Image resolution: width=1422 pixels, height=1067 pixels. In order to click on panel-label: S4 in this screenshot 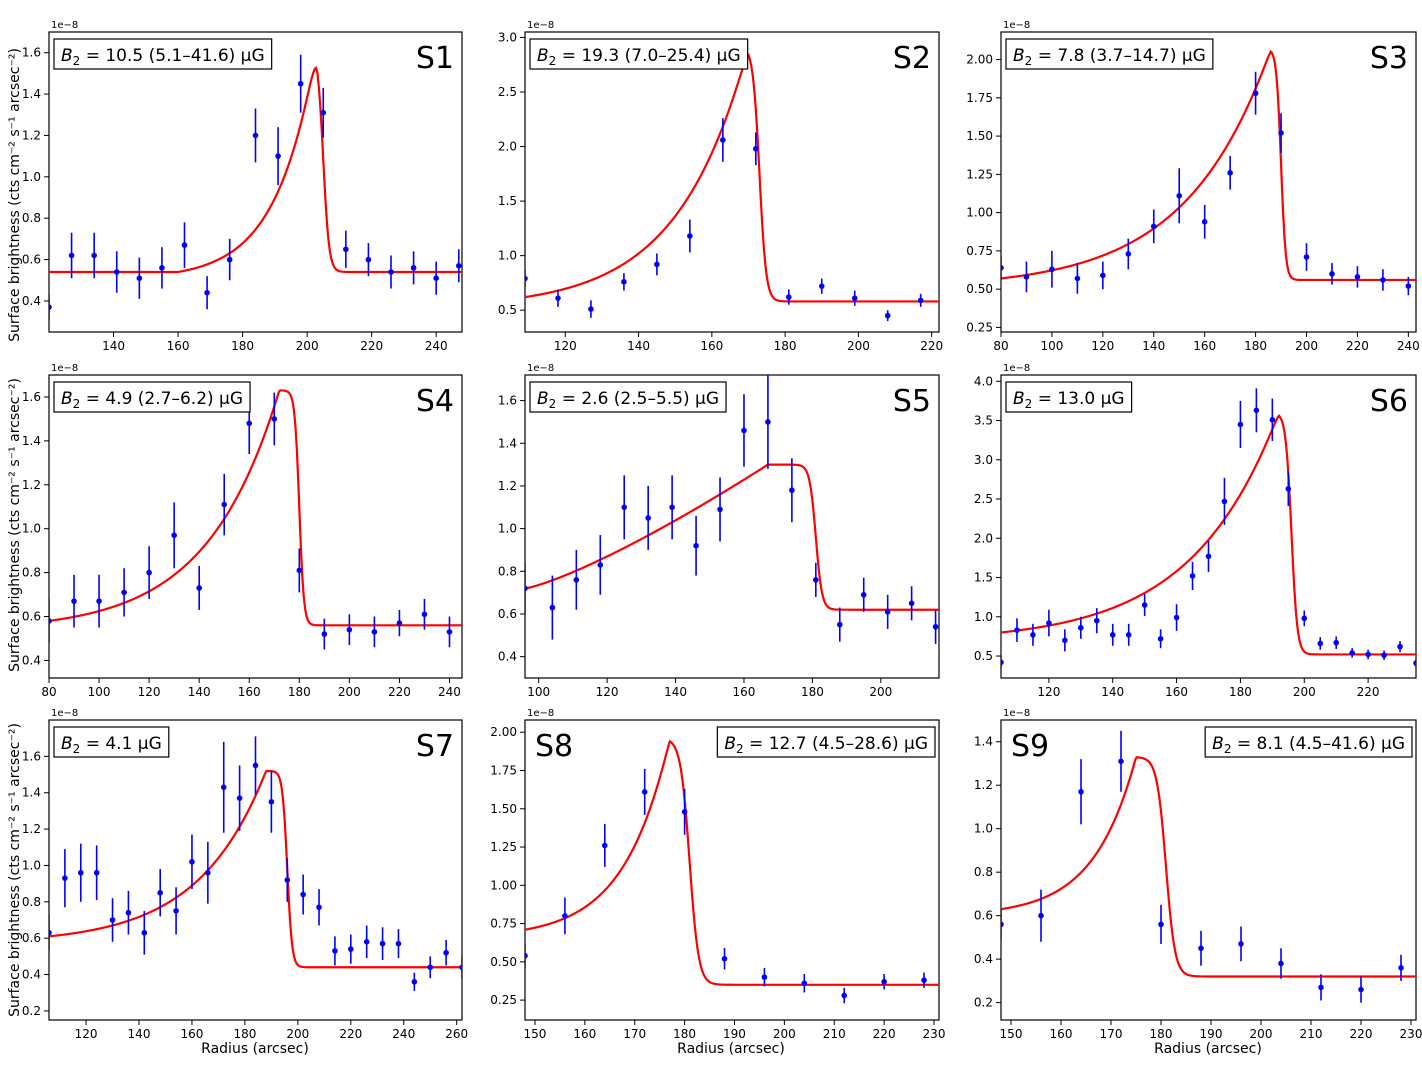, I will do `click(435, 401)`.